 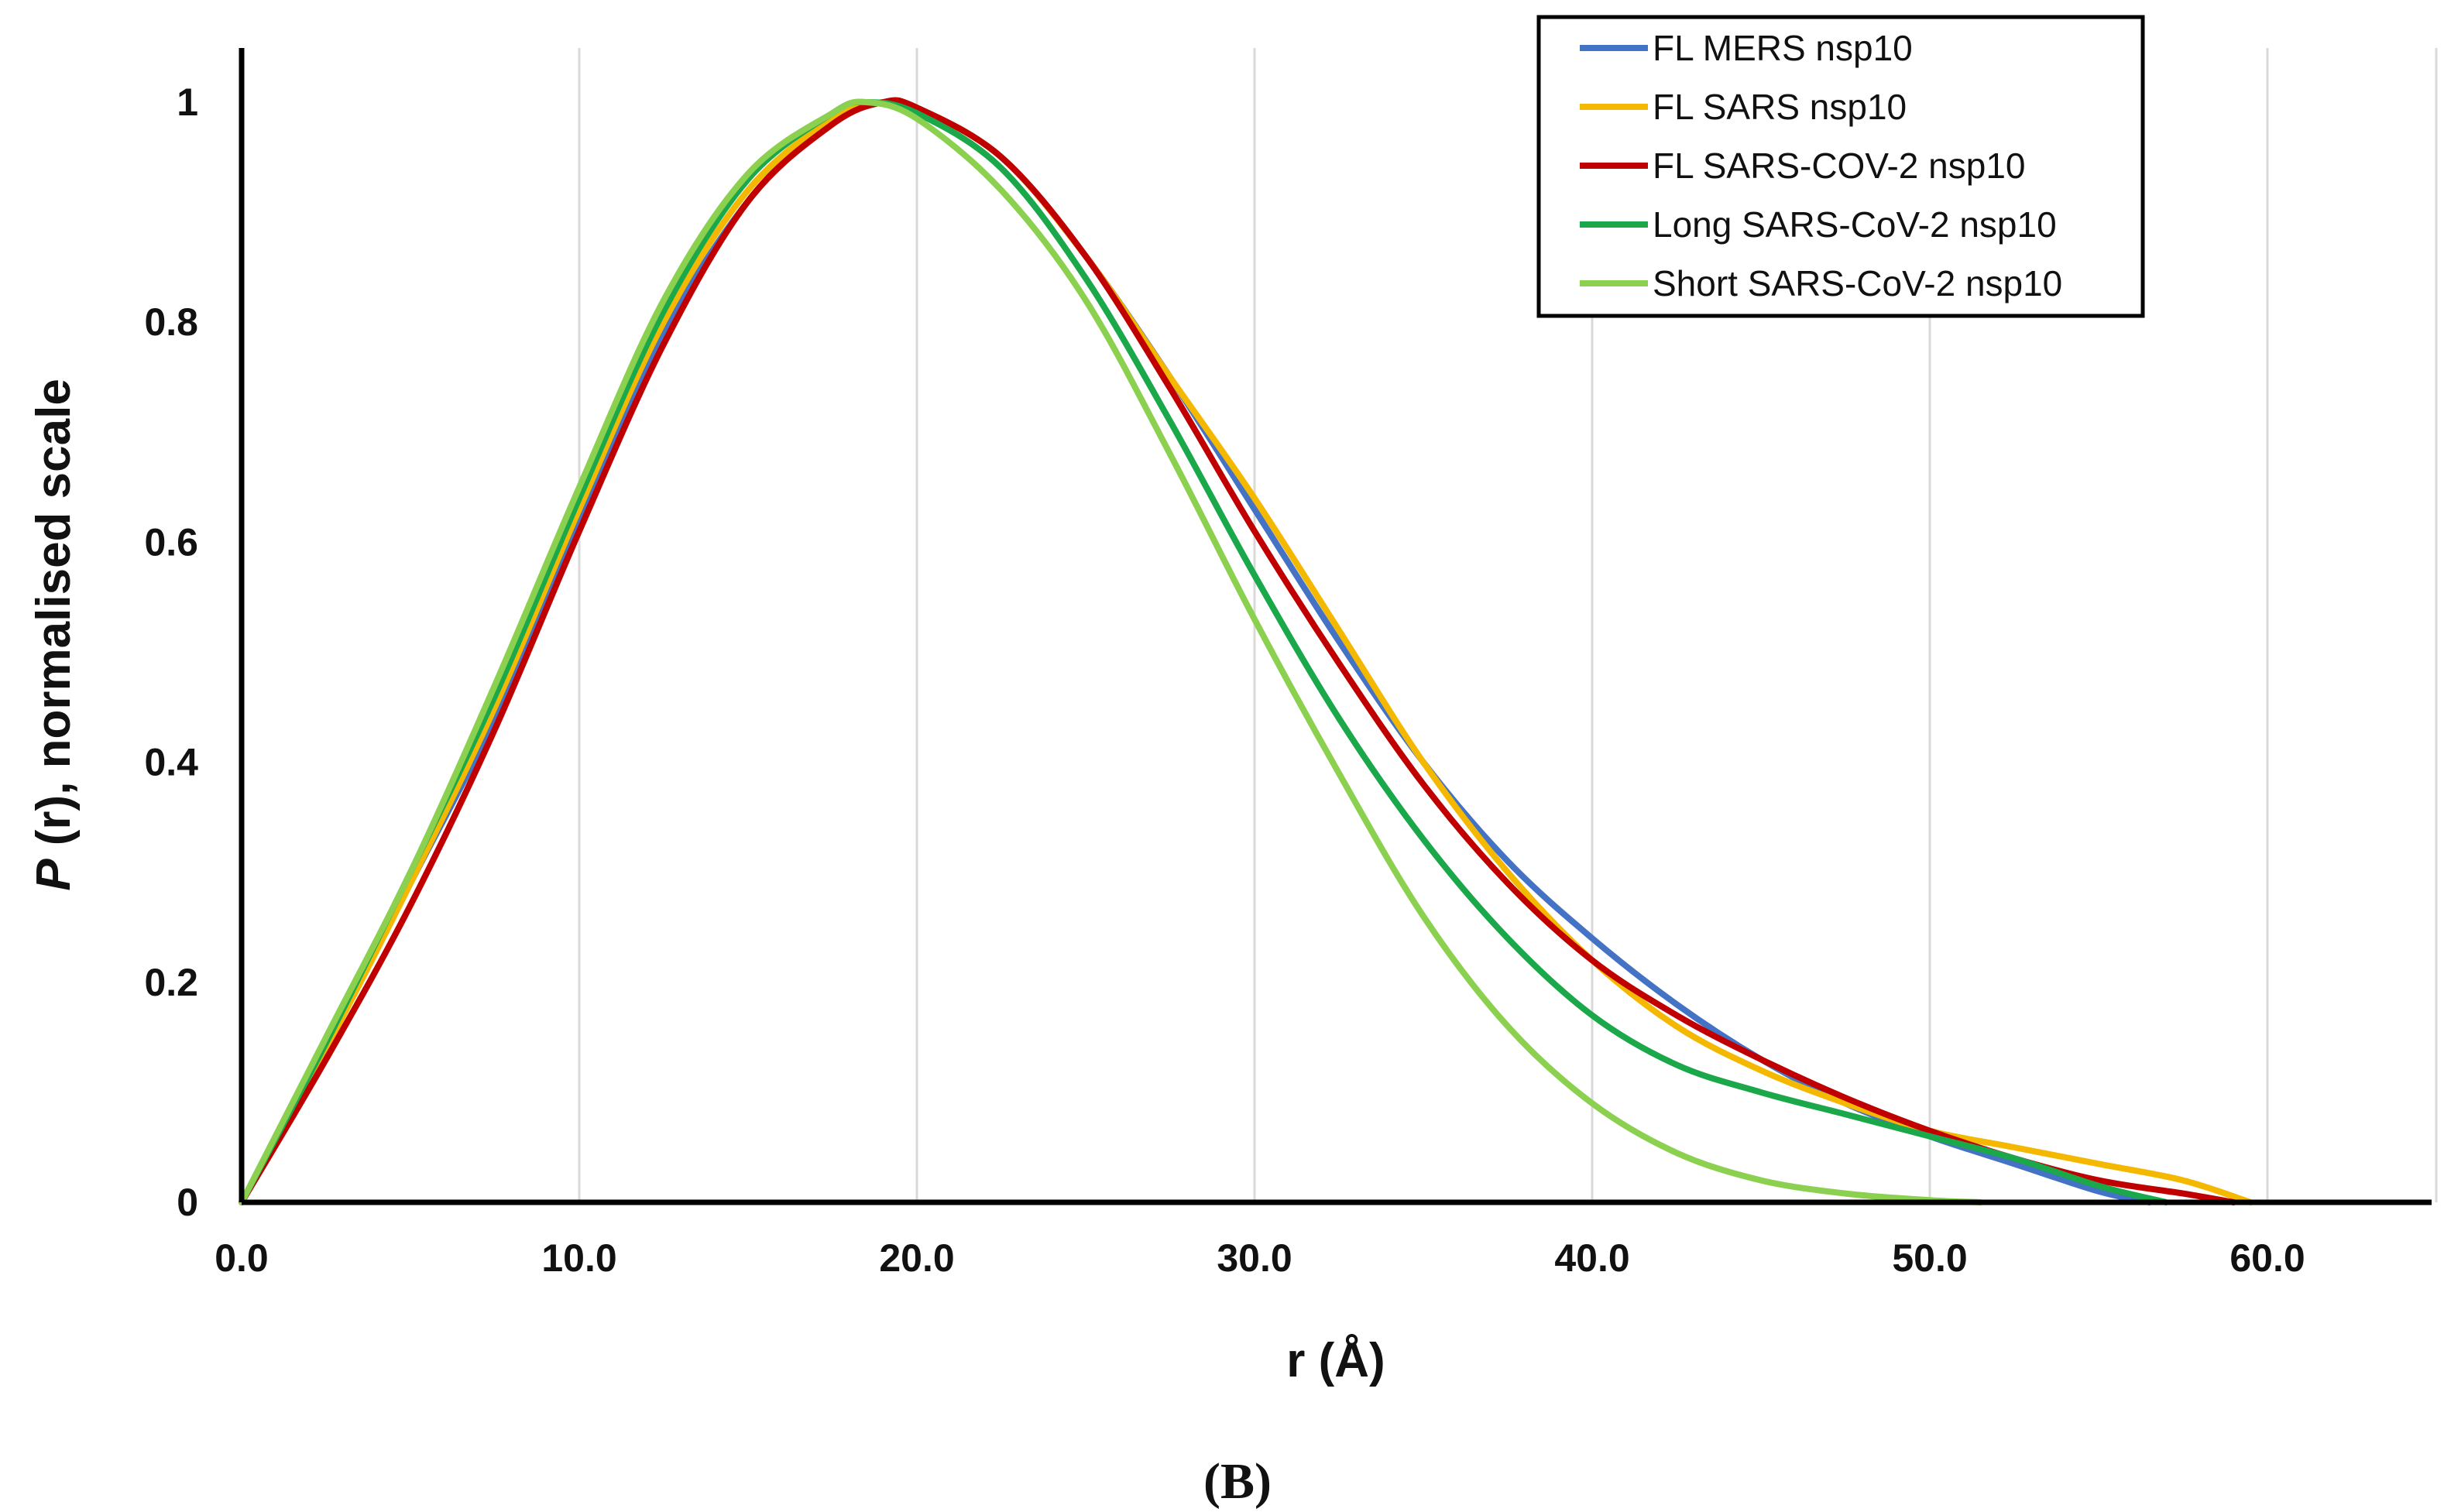 I want to click on y-axis-title-italic: P, so click(x=54, y=875).